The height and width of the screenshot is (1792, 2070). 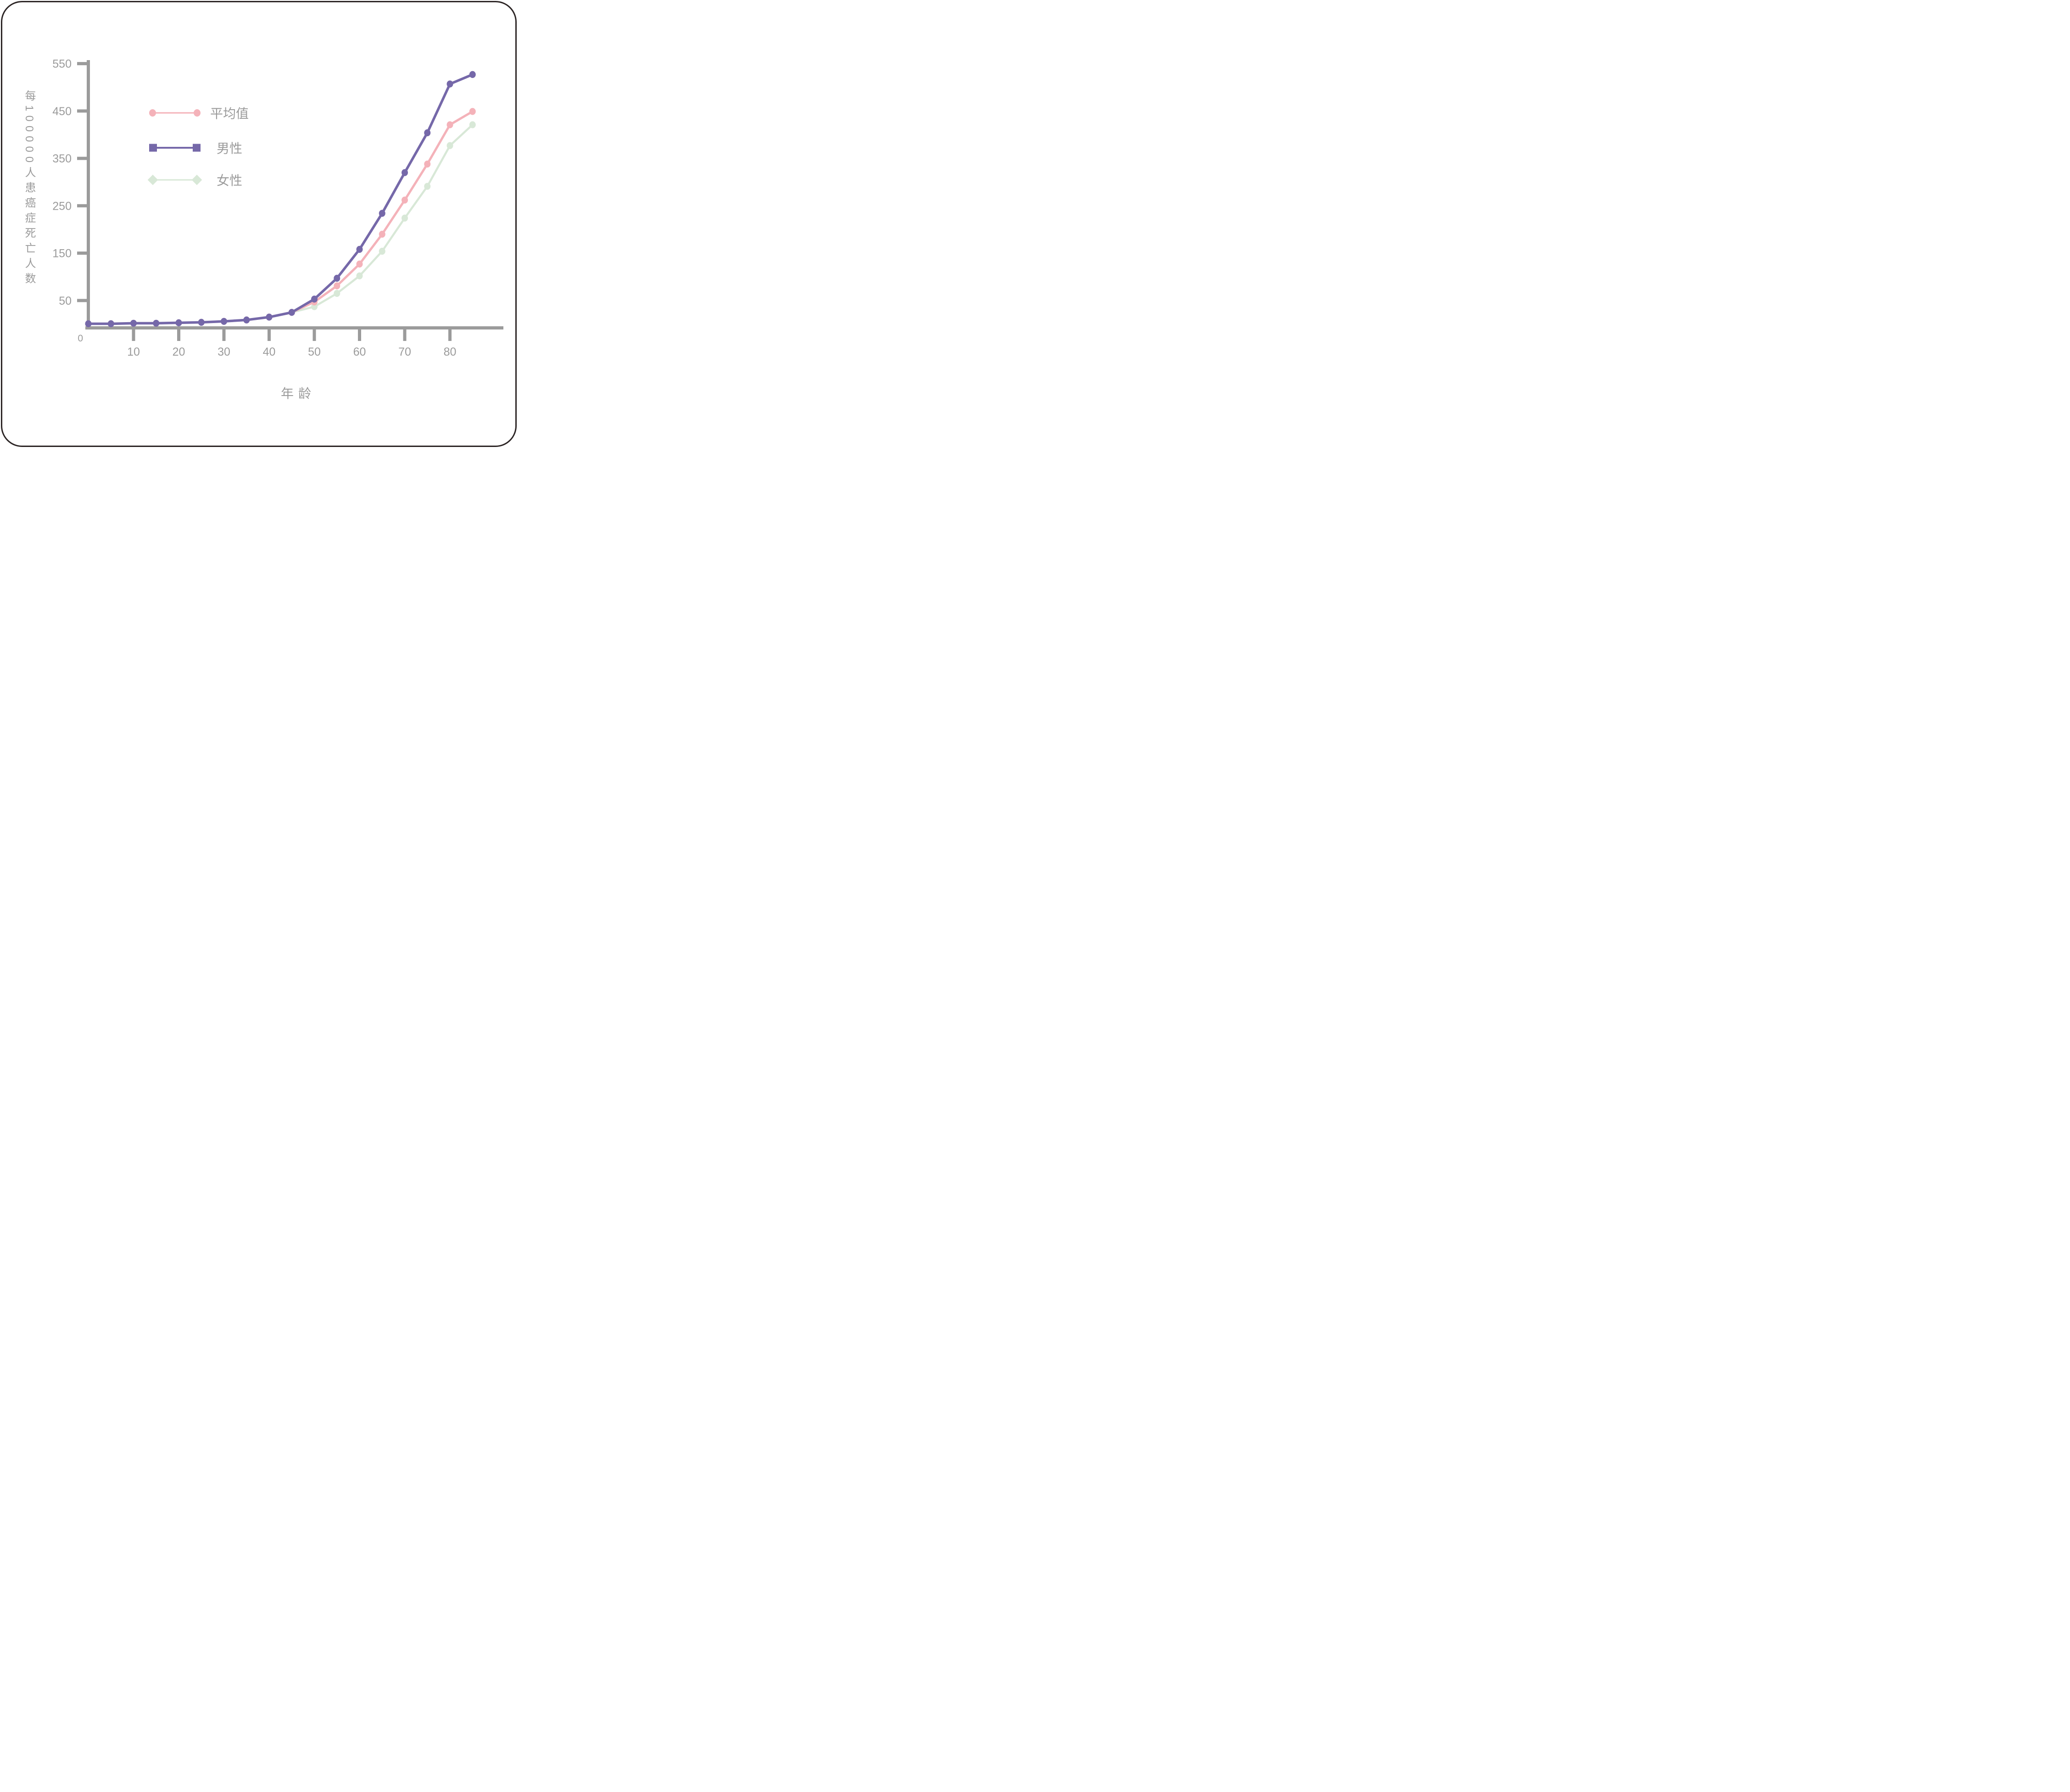 I want to click on y-tick-label: 450, so click(x=62, y=112).